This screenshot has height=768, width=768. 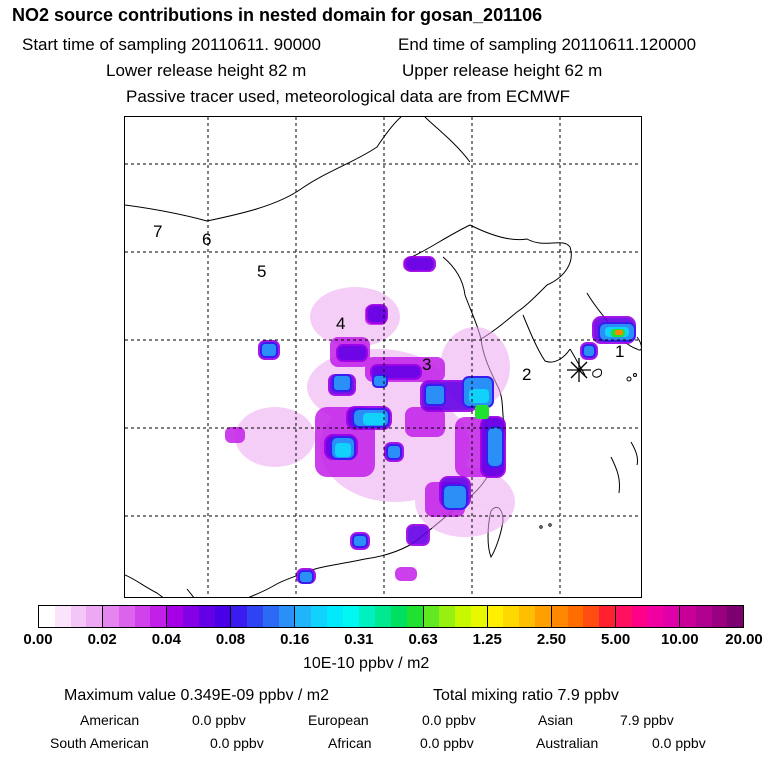 I want to click on source-african-name: African, so click(x=350, y=743).